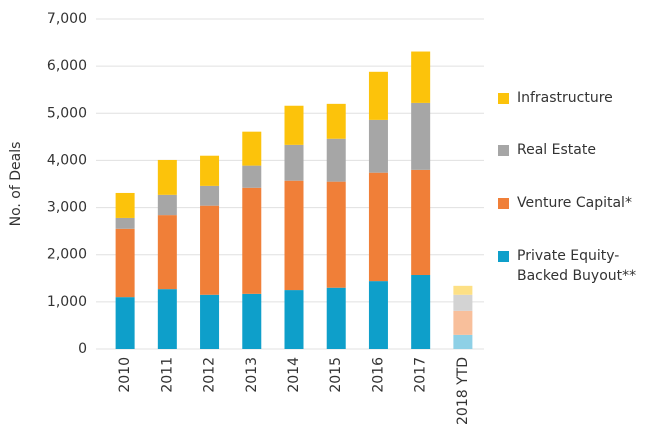 This screenshot has height=440, width=662. I want to click on y-tick-label: 7,000, so click(67, 19).